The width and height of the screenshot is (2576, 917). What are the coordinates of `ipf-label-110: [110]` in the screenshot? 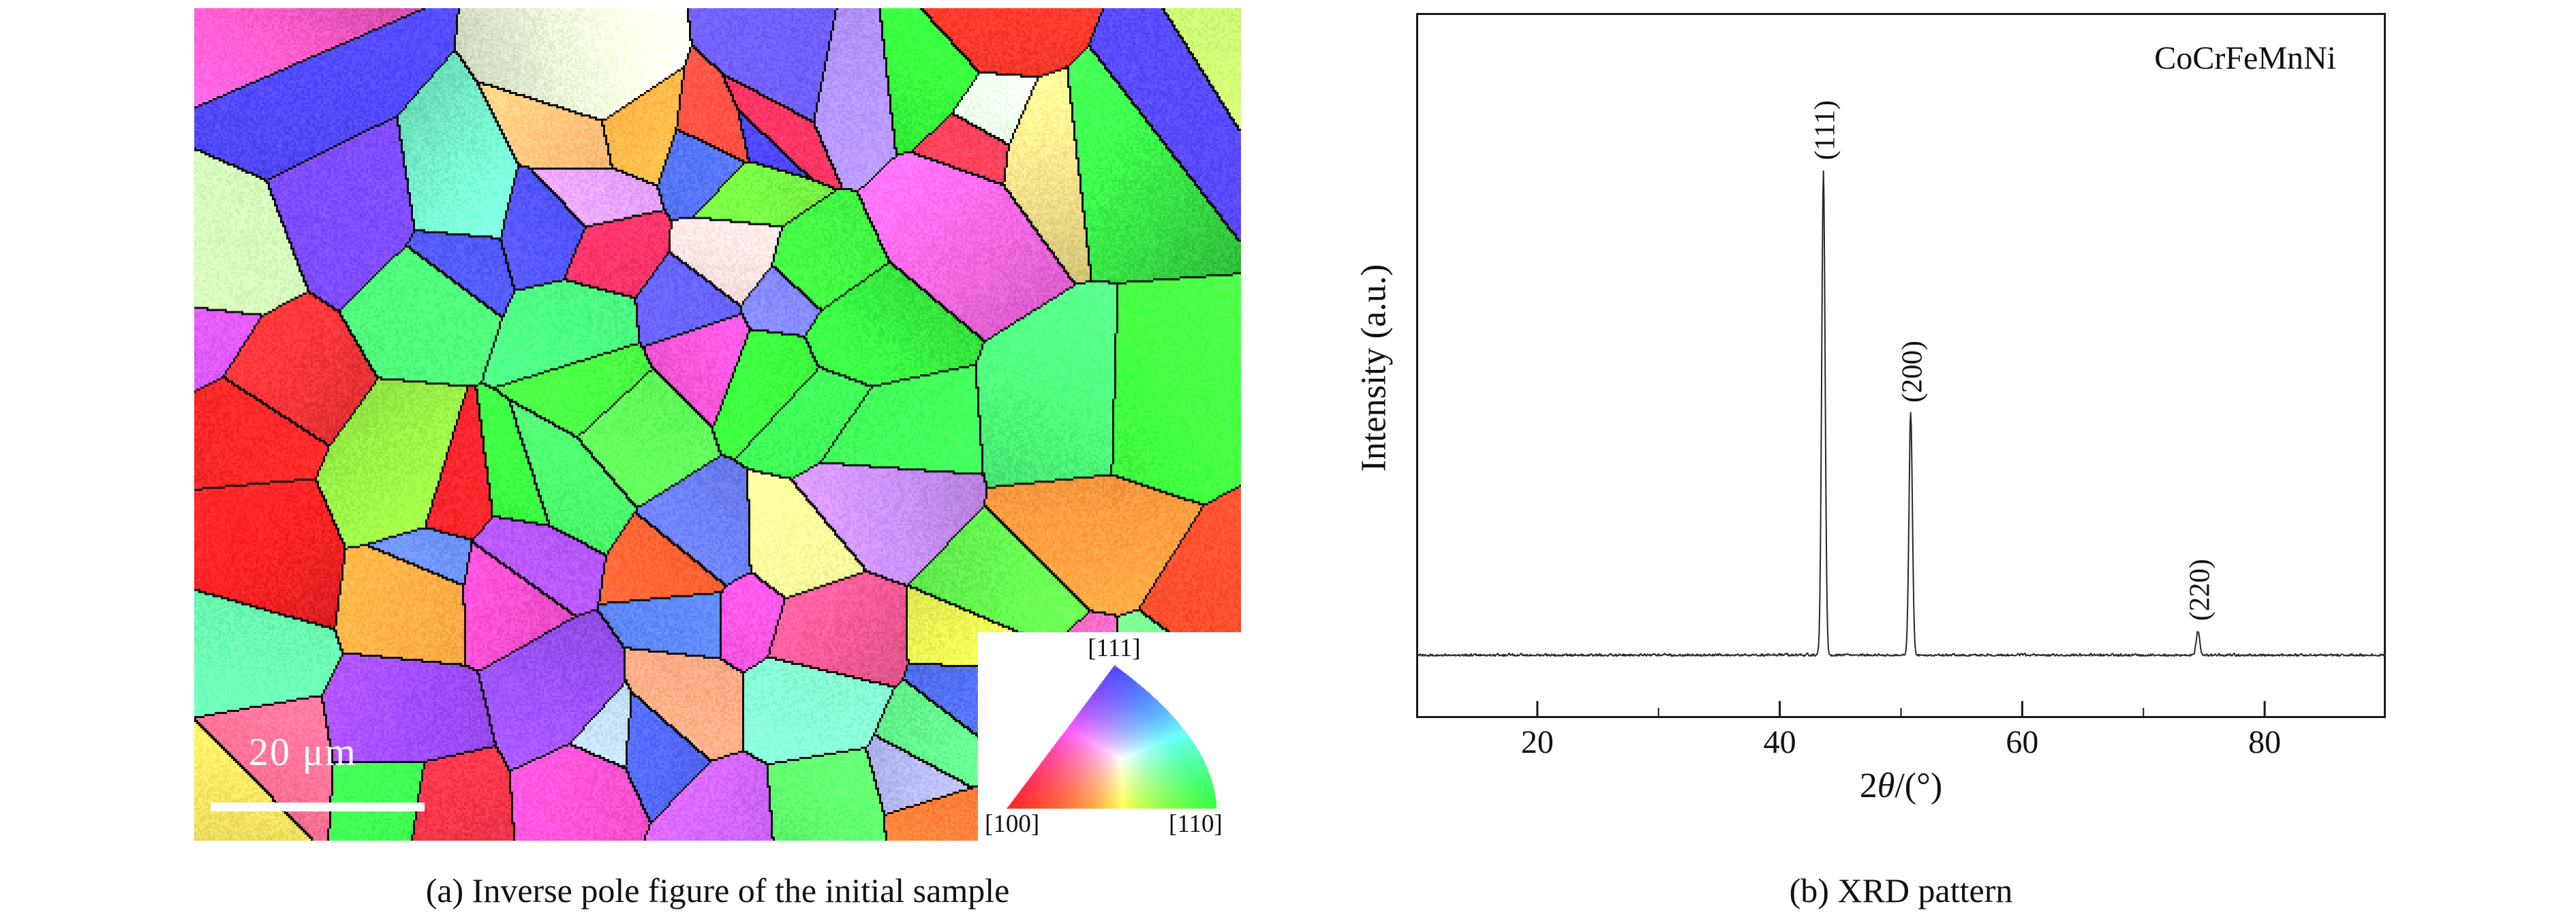 It's located at (1196, 824).